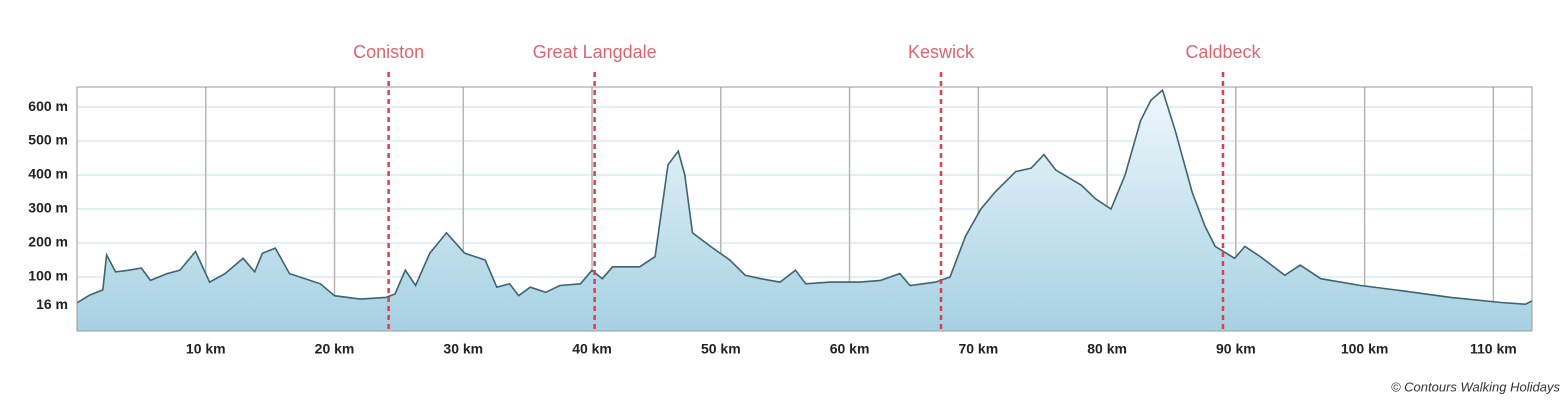 The image size is (1564, 403). I want to click on x-tick-label: 20 km, so click(335, 349).